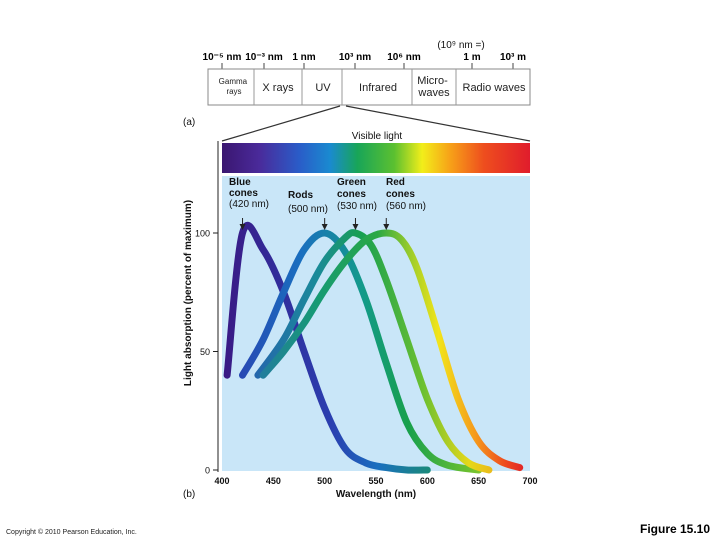 Image resolution: width=720 pixels, height=540 pixels. I want to click on peak-arrows, so click(314, 224).